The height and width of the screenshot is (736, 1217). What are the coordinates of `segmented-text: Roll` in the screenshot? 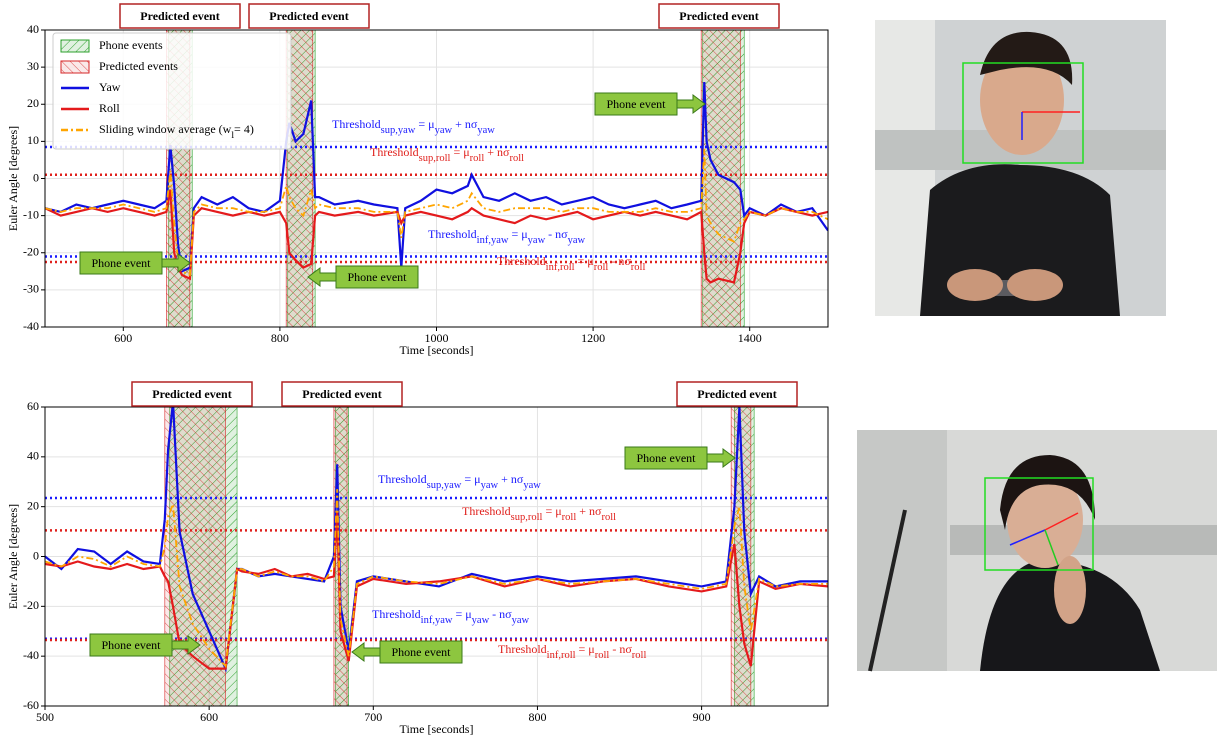 It's located at (109, 108).